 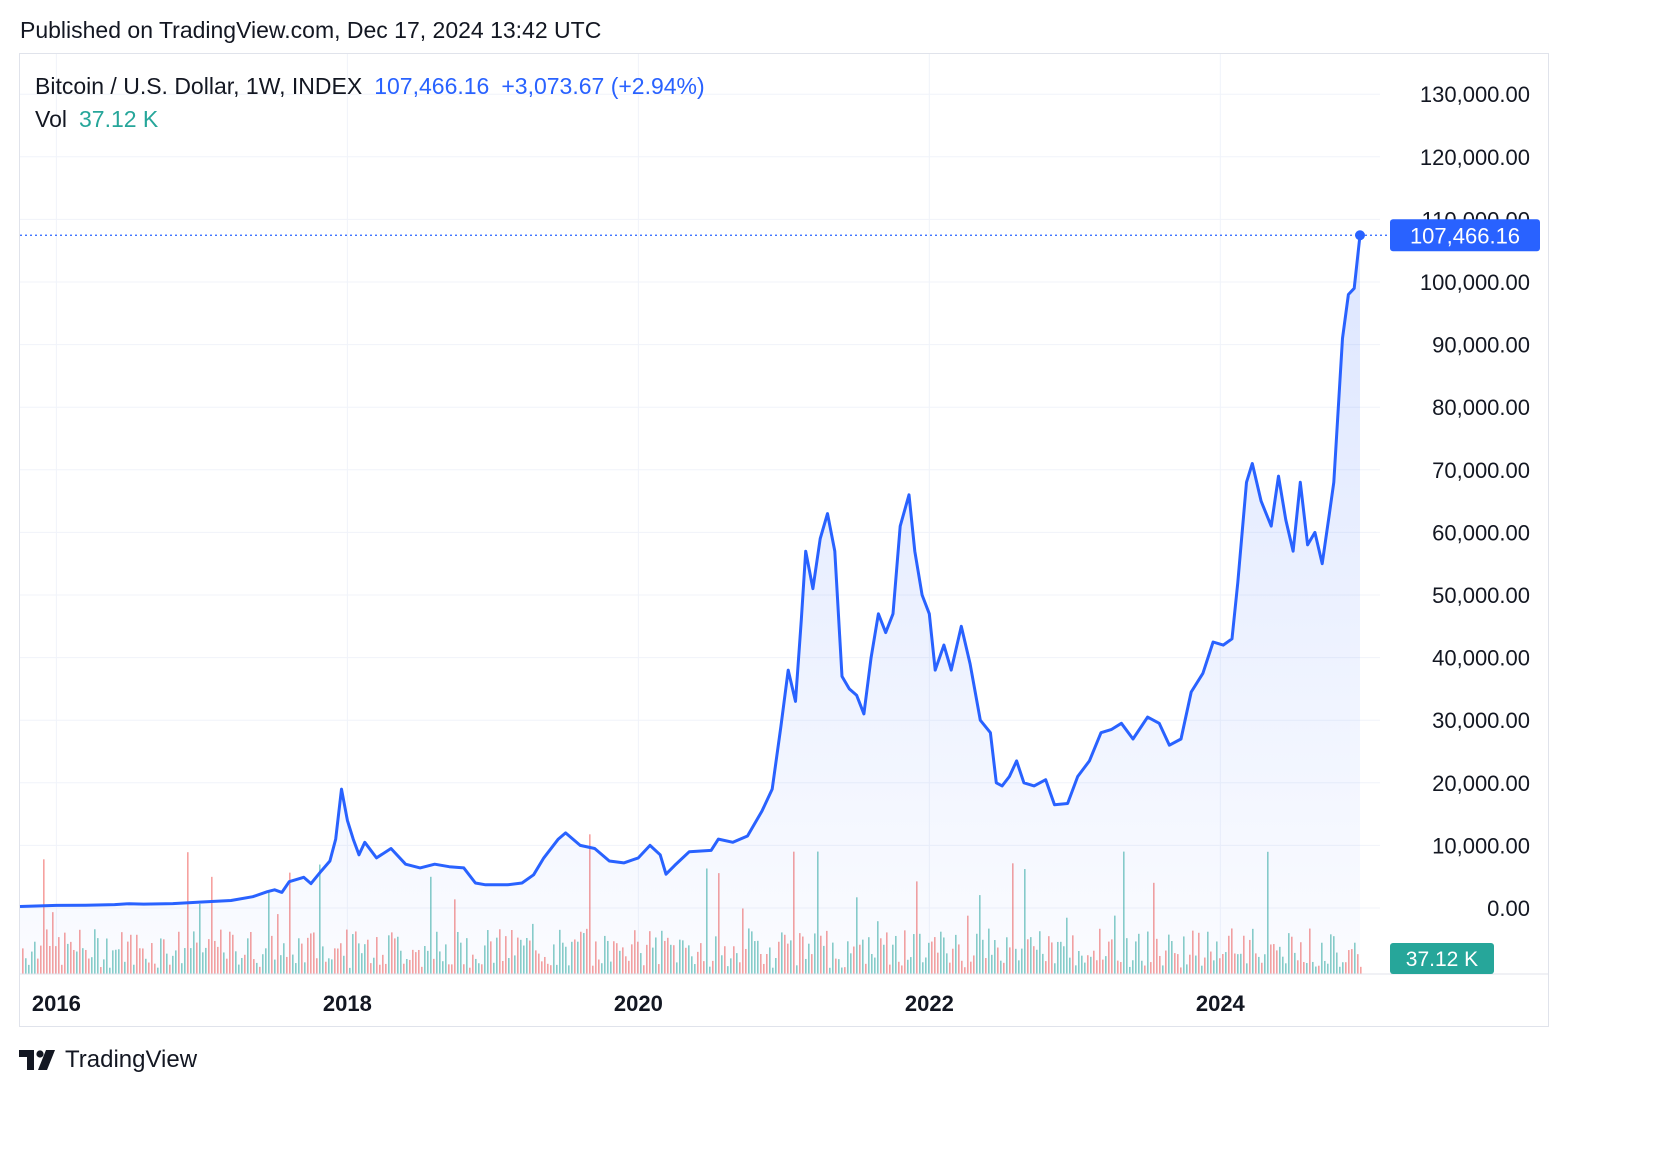 I want to click on last-price-tag, so click(x=1465, y=235).